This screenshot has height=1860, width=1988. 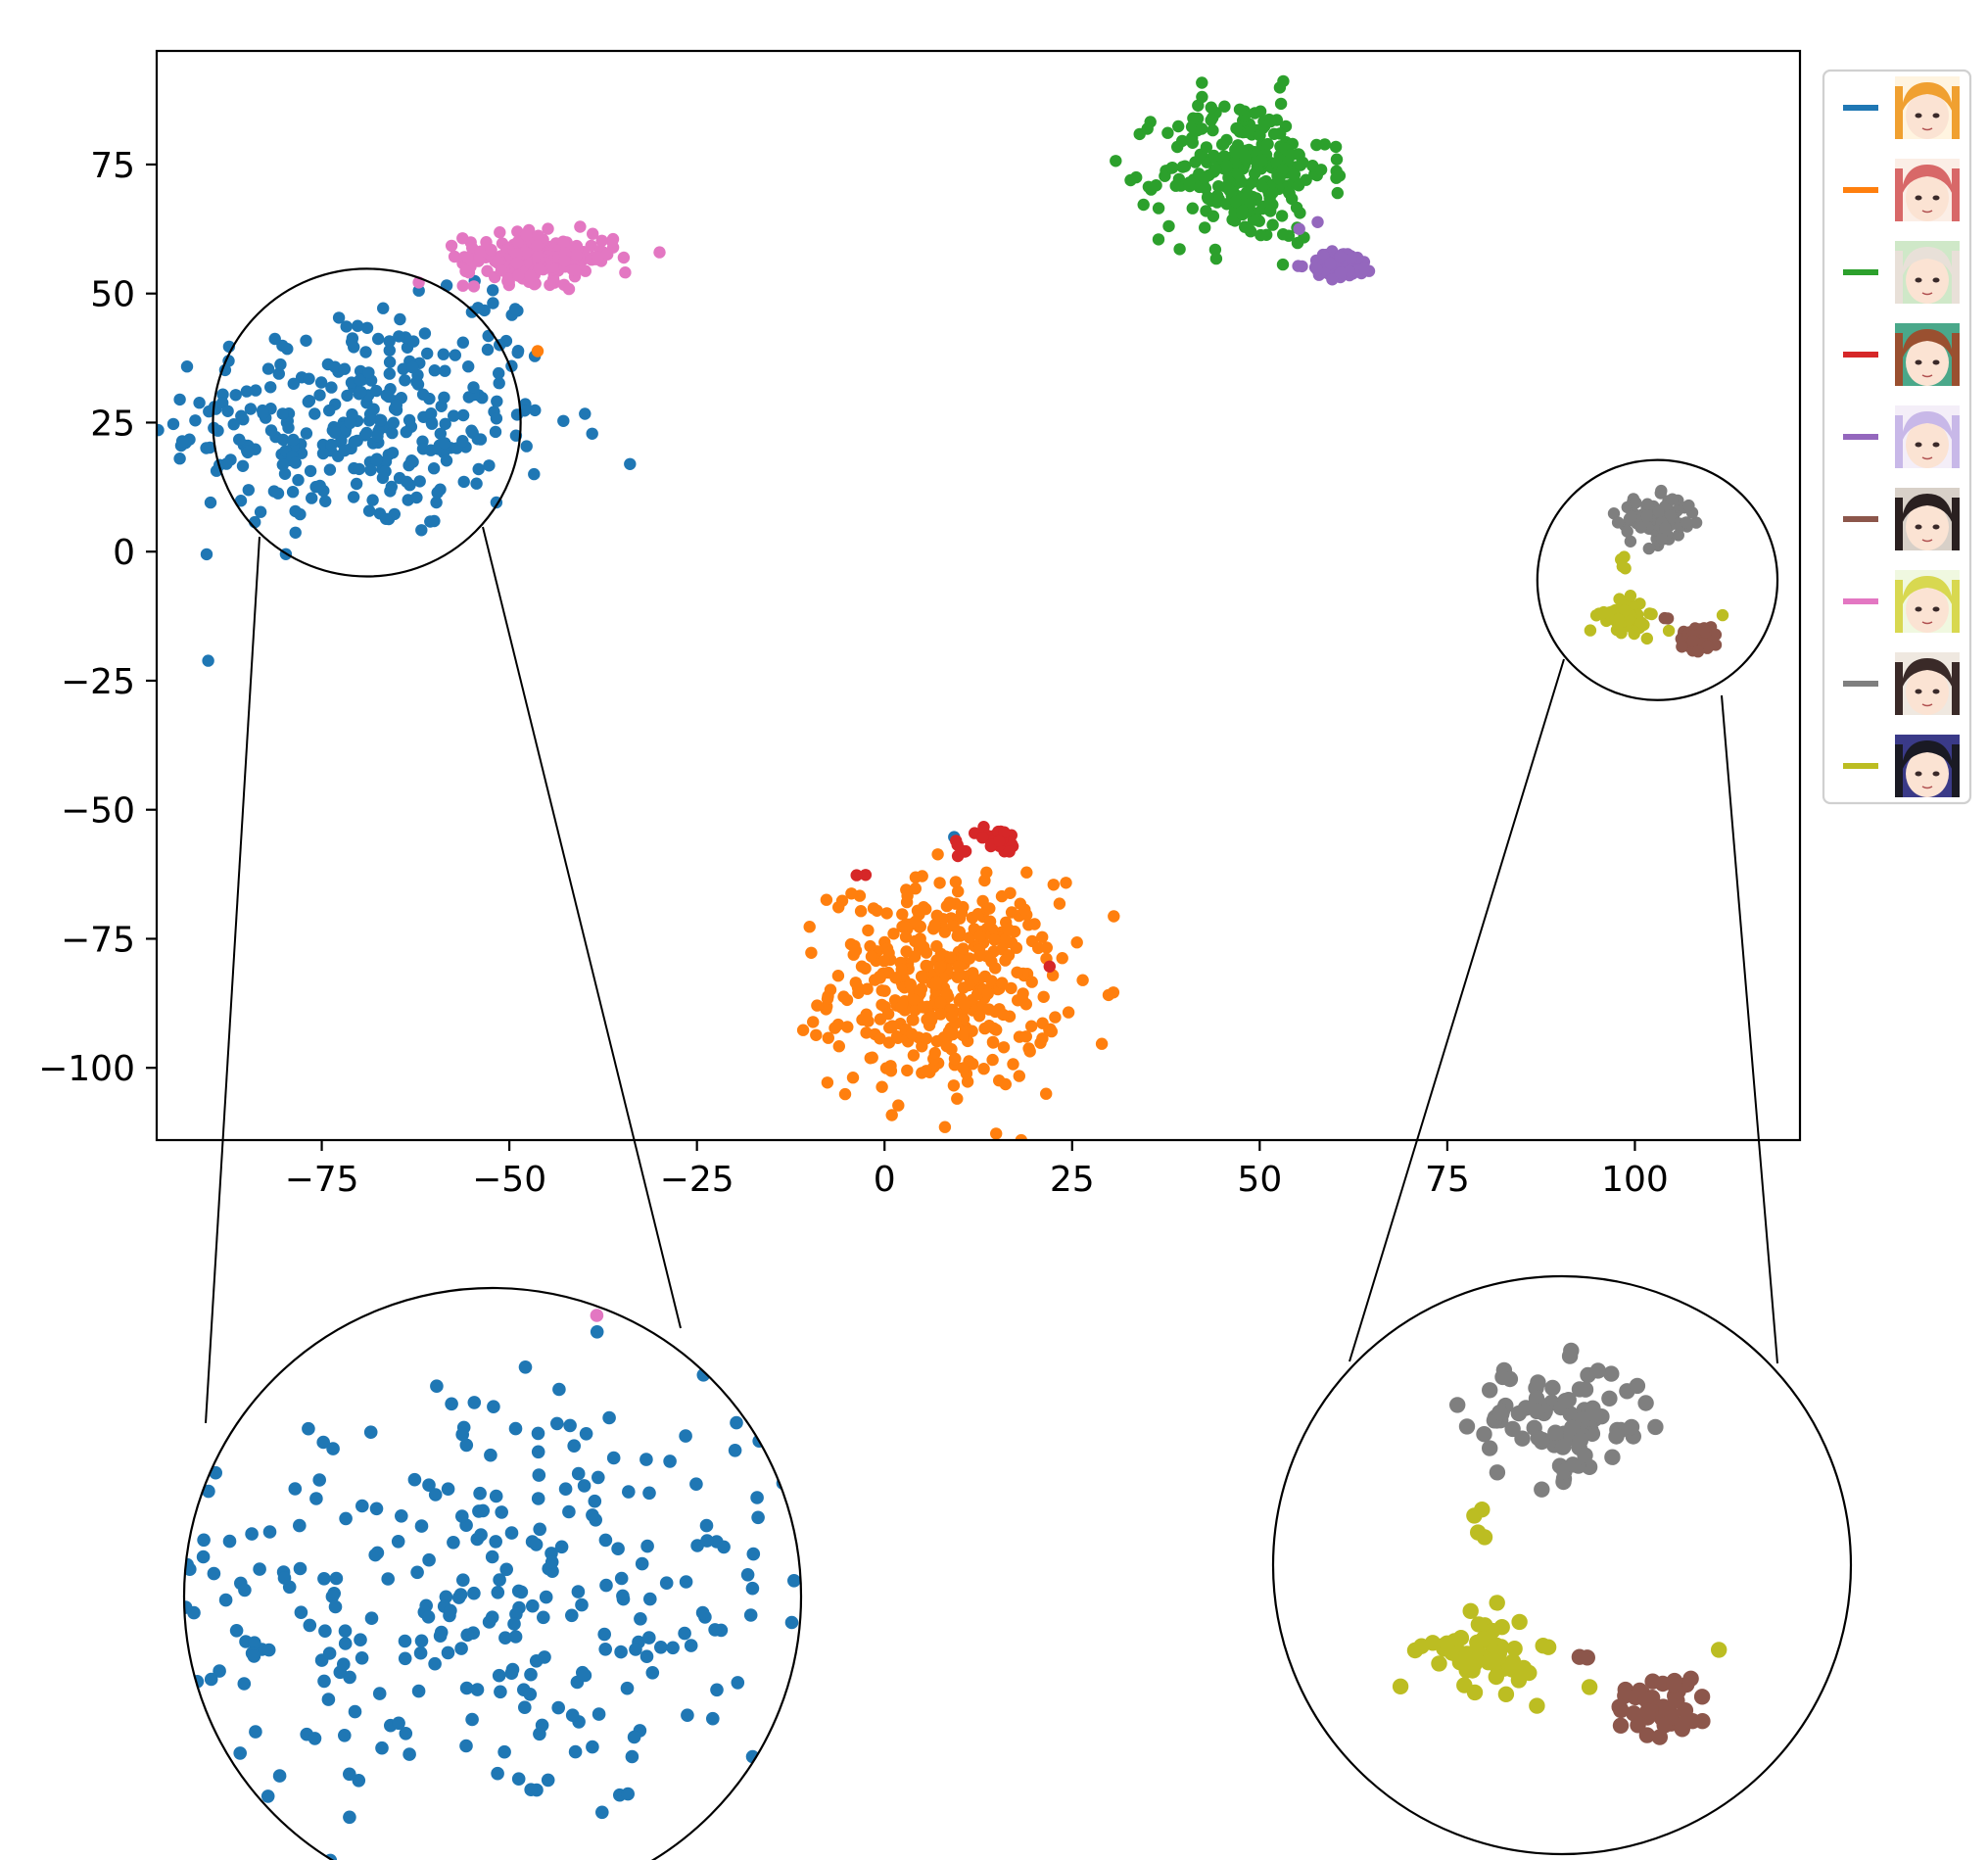 What do you see at coordinates (322, 1180) in the screenshot?
I see `x-tick-label: −75` at bounding box center [322, 1180].